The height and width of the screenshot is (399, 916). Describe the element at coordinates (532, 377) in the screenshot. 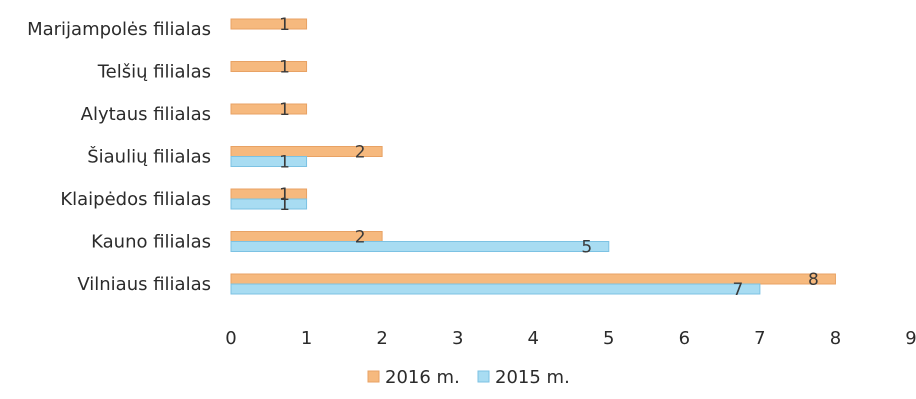

I see `legend-label: 2015 m.` at that location.